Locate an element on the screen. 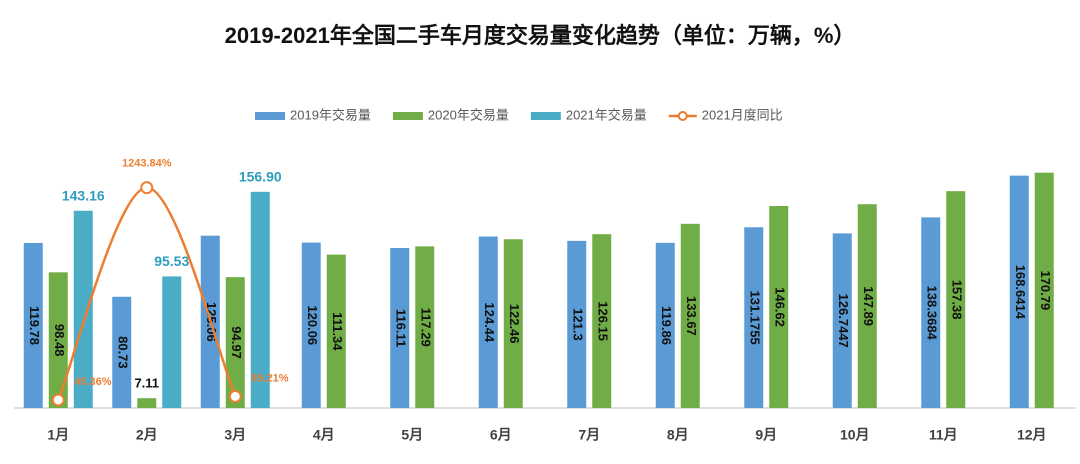 This screenshot has width=1080, height=464. data-label: 124.44 is located at coordinates (489, 322).